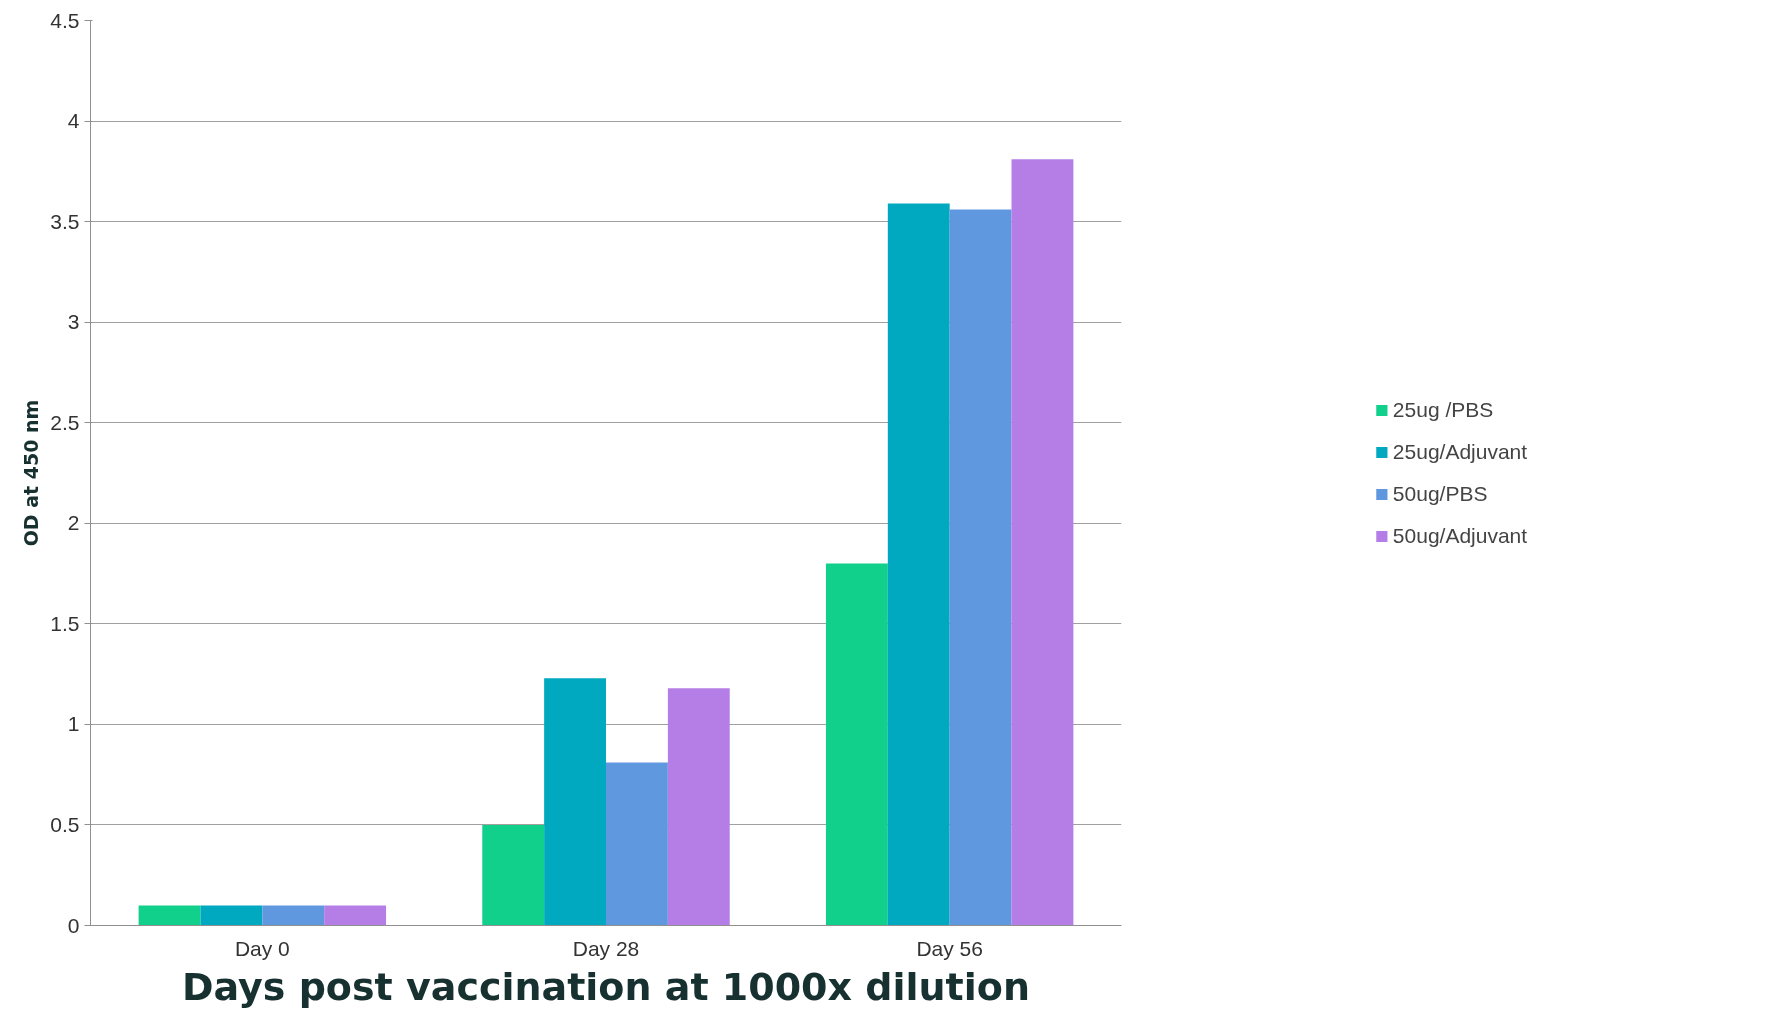 The width and height of the screenshot is (1784, 1022). I want to click on y-tick-label: 0.5, so click(65, 824).